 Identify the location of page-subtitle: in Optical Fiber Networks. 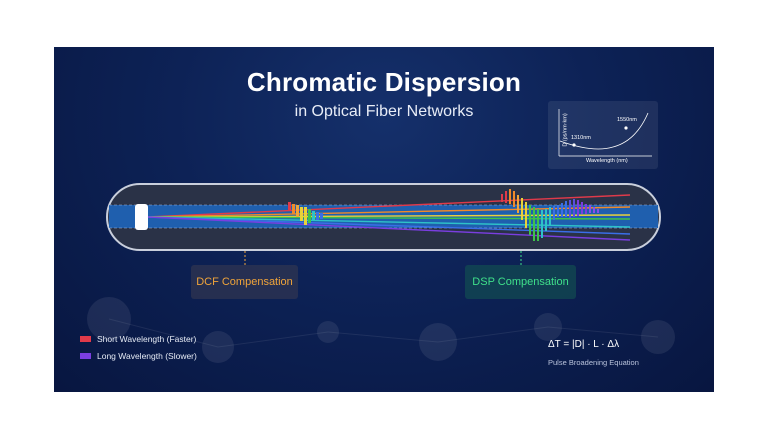
(384, 111).